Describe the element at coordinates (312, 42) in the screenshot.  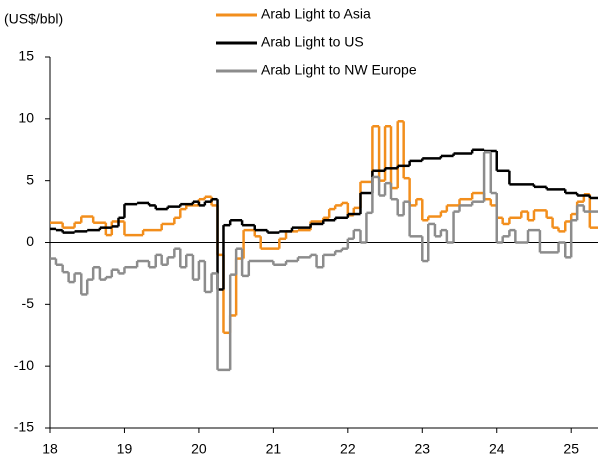
I see `legend-label: Arab Light to US` at that location.